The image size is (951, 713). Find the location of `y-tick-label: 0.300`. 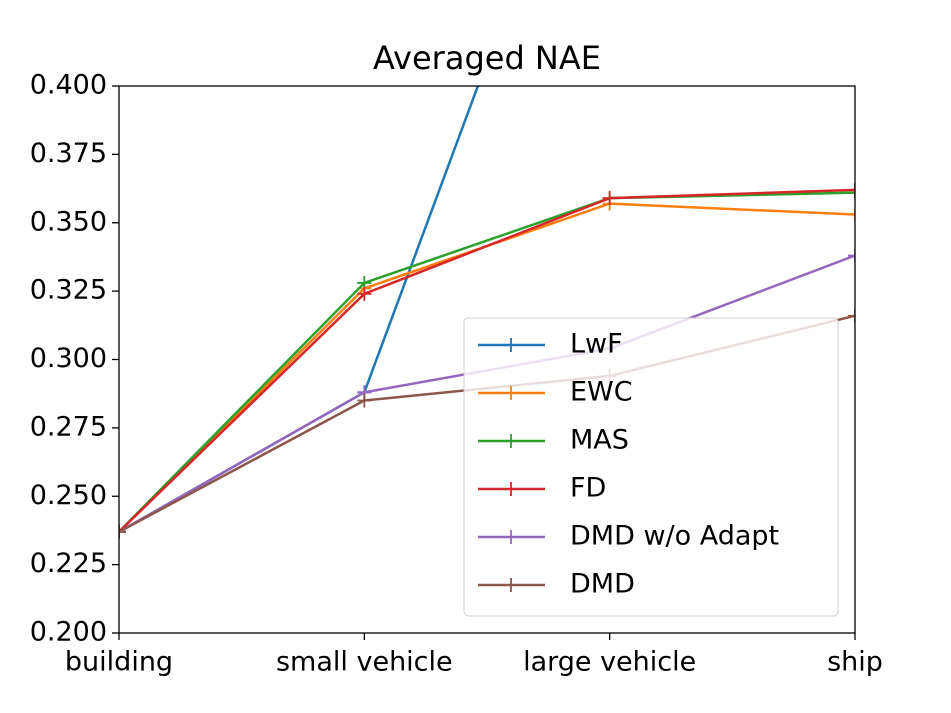

y-tick-label: 0.300 is located at coordinates (68, 358).